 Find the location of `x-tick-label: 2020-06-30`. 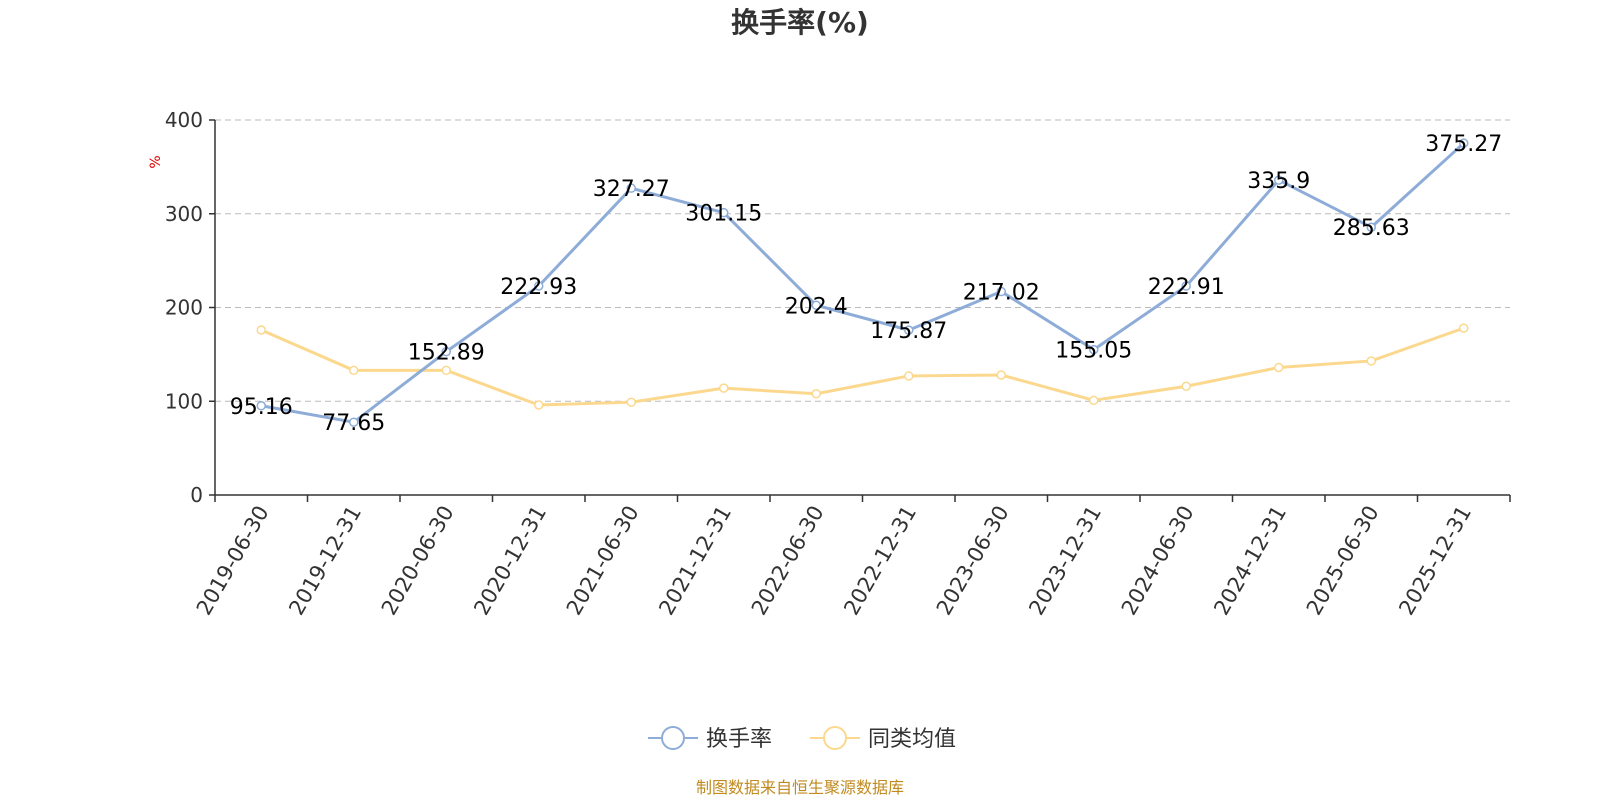

x-tick-label: 2020-06-30 is located at coordinates (418, 561).